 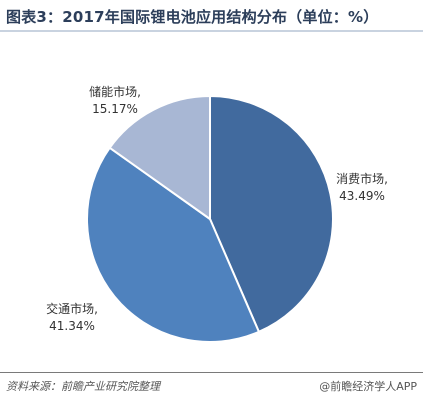 I want to click on slice-value-label: 43.49%, so click(x=362, y=196).